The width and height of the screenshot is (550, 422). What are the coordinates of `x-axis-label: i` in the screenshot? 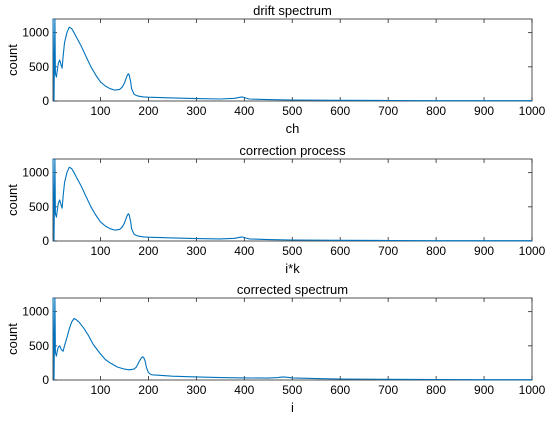 It's located at (292, 407).